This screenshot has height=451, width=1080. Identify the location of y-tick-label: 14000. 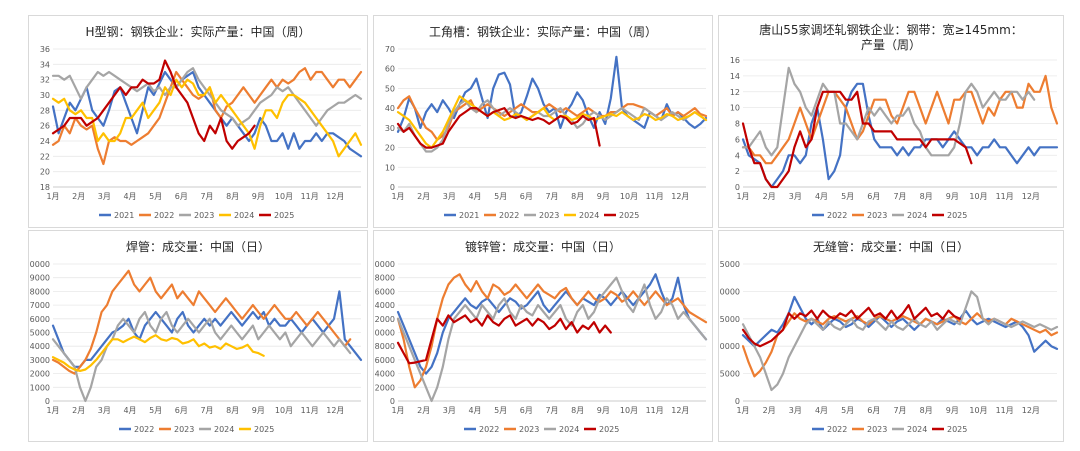
(384, 305).